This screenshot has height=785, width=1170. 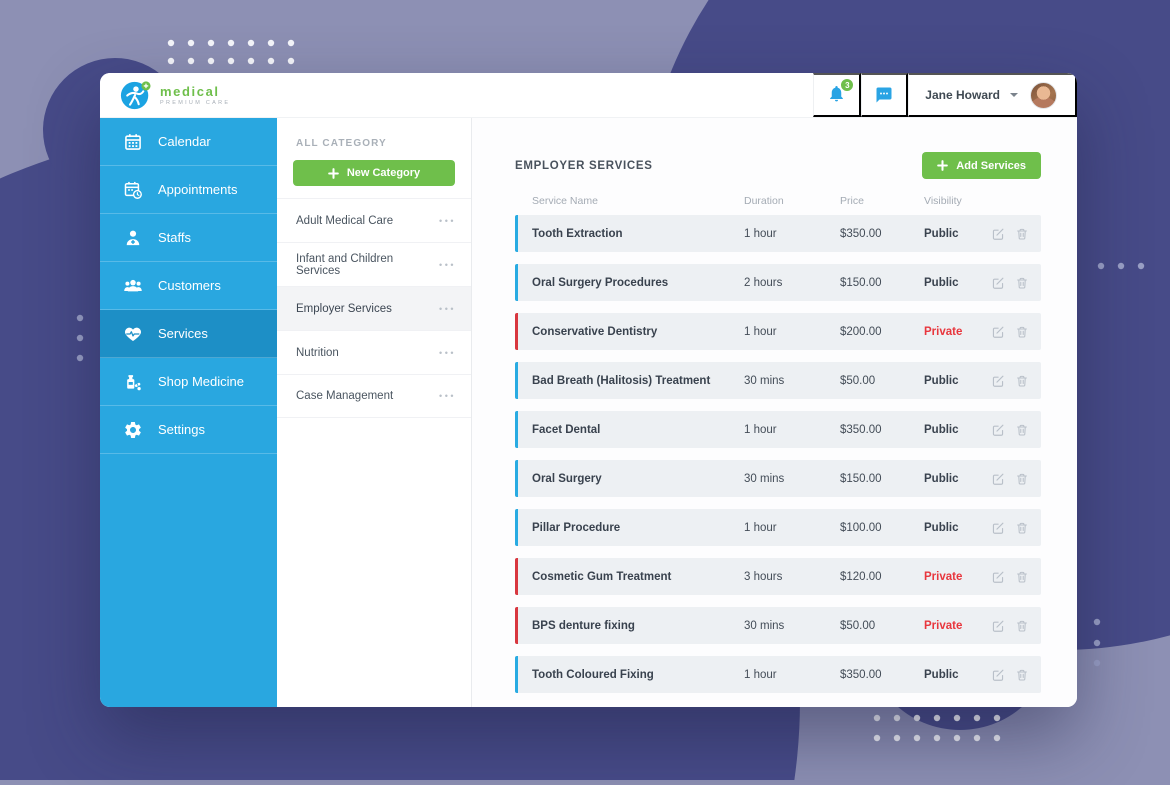 I want to click on category-item-employer-services: Employer Services, so click(x=374, y=308).